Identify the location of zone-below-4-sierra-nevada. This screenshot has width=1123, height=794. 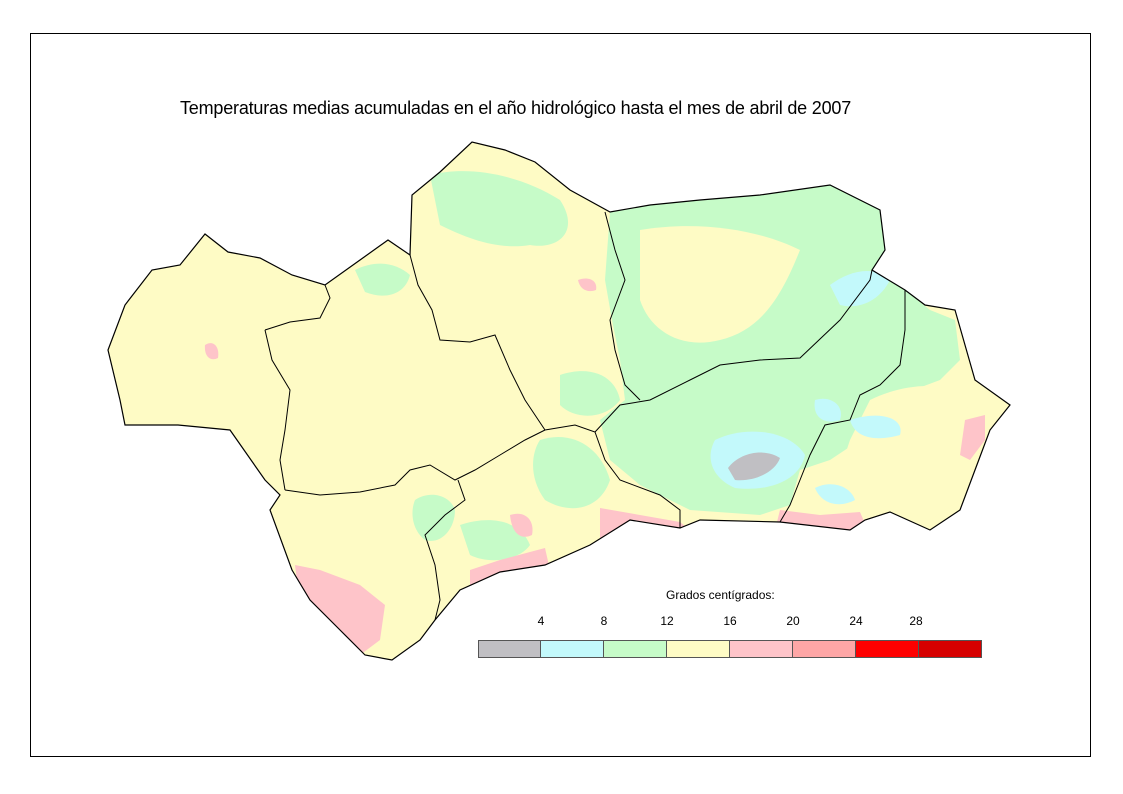
(754, 466).